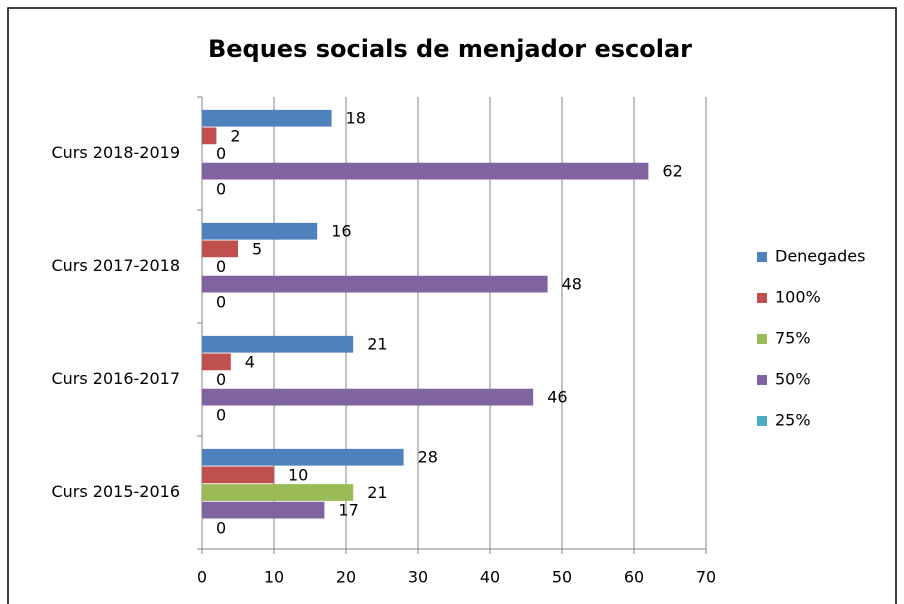 This screenshot has width=904, height=604. Describe the element at coordinates (356, 118) in the screenshot. I see `data-label: 18` at that location.